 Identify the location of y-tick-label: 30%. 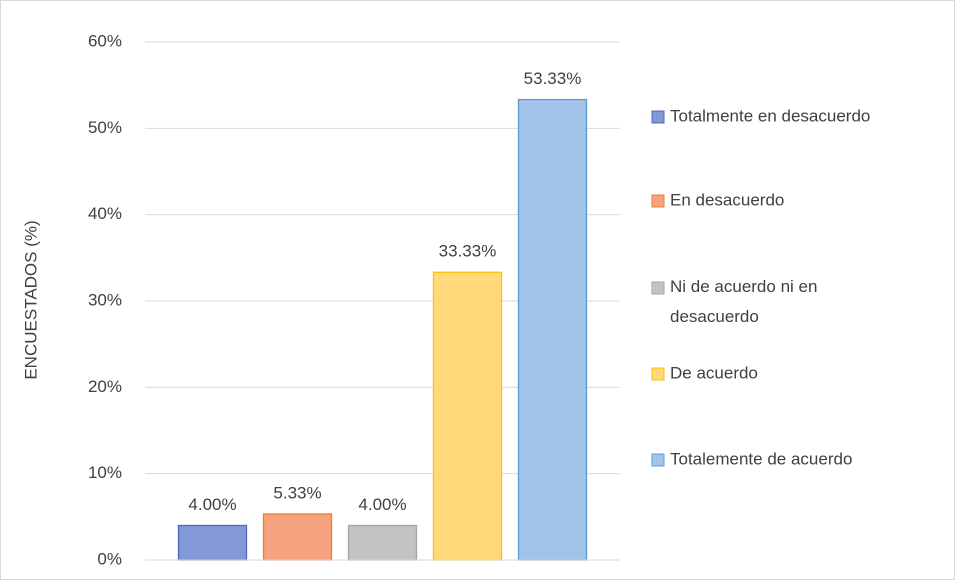
(105, 299).